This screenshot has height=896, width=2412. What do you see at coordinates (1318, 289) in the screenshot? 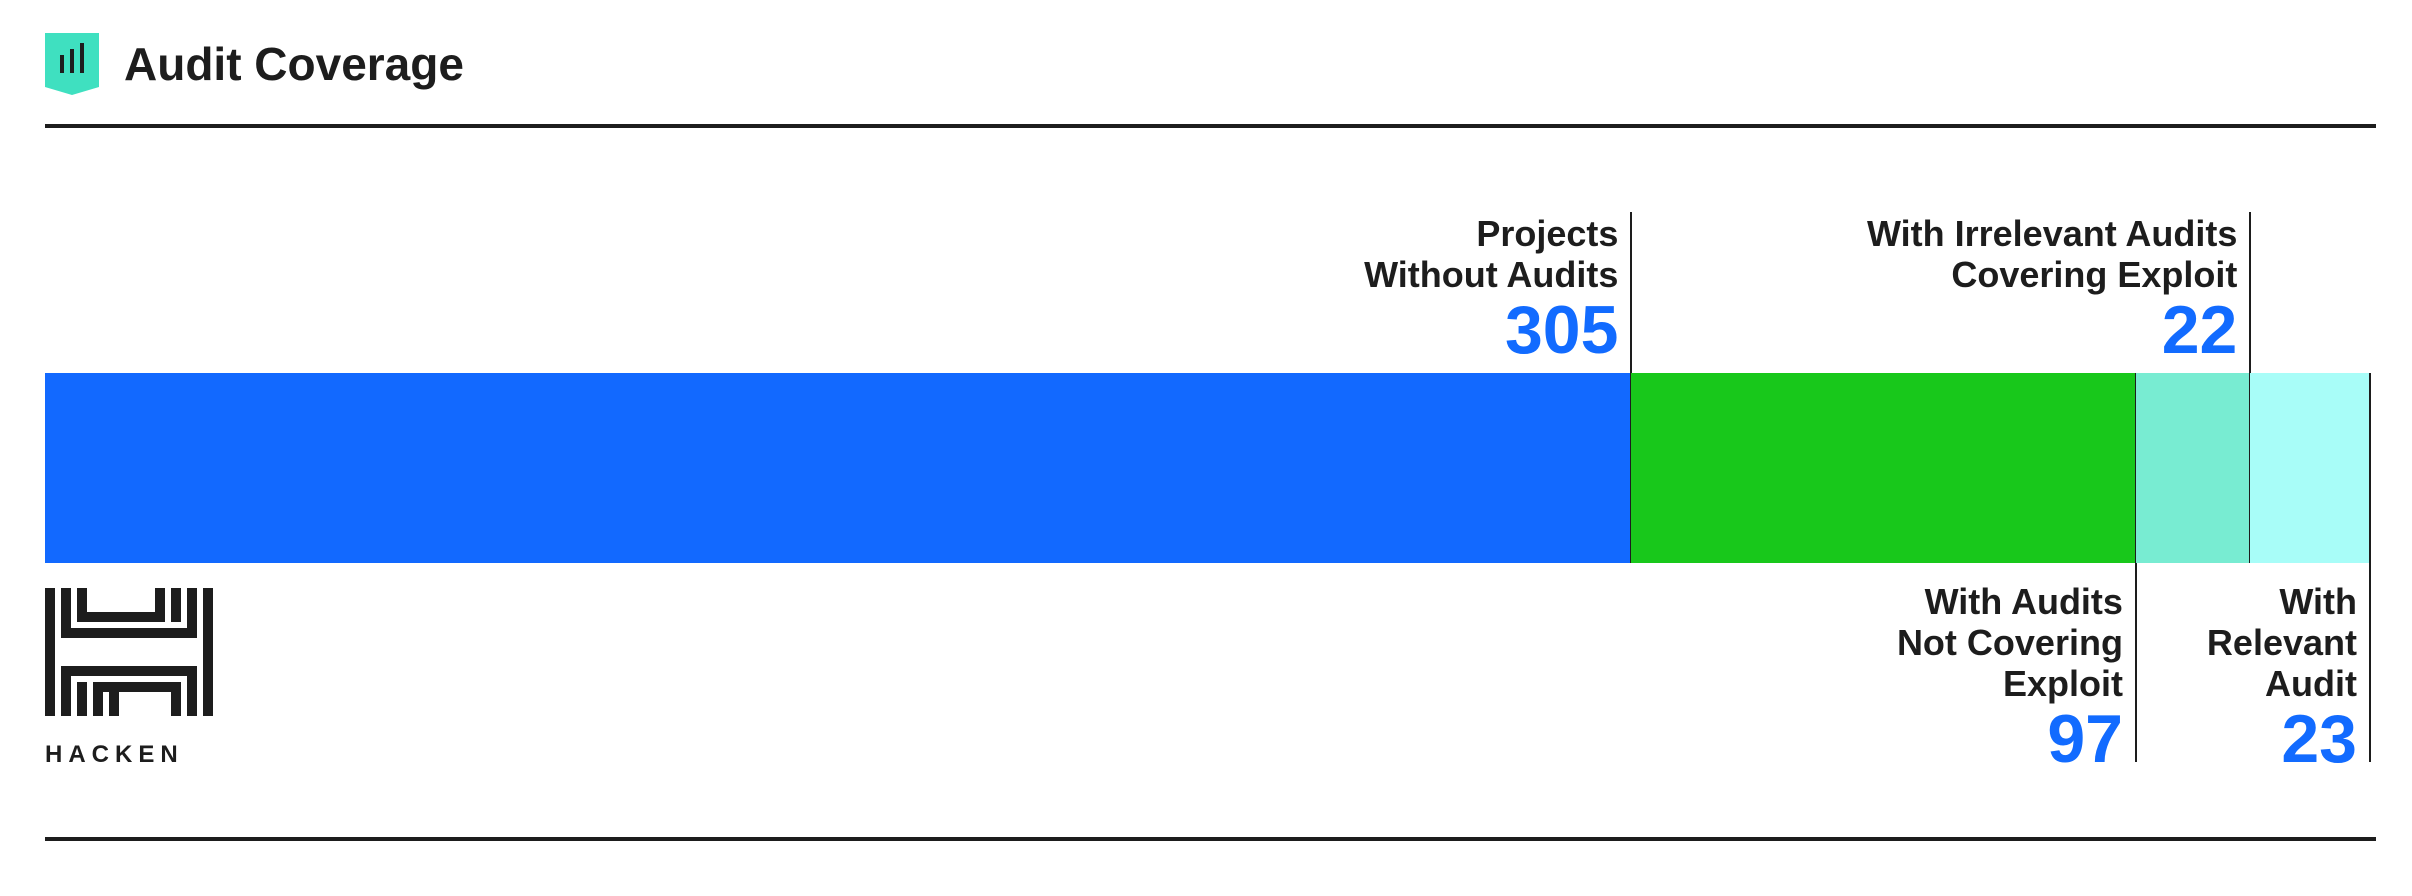
I see `segment-label: Projects Without Audits 305` at bounding box center [1318, 289].